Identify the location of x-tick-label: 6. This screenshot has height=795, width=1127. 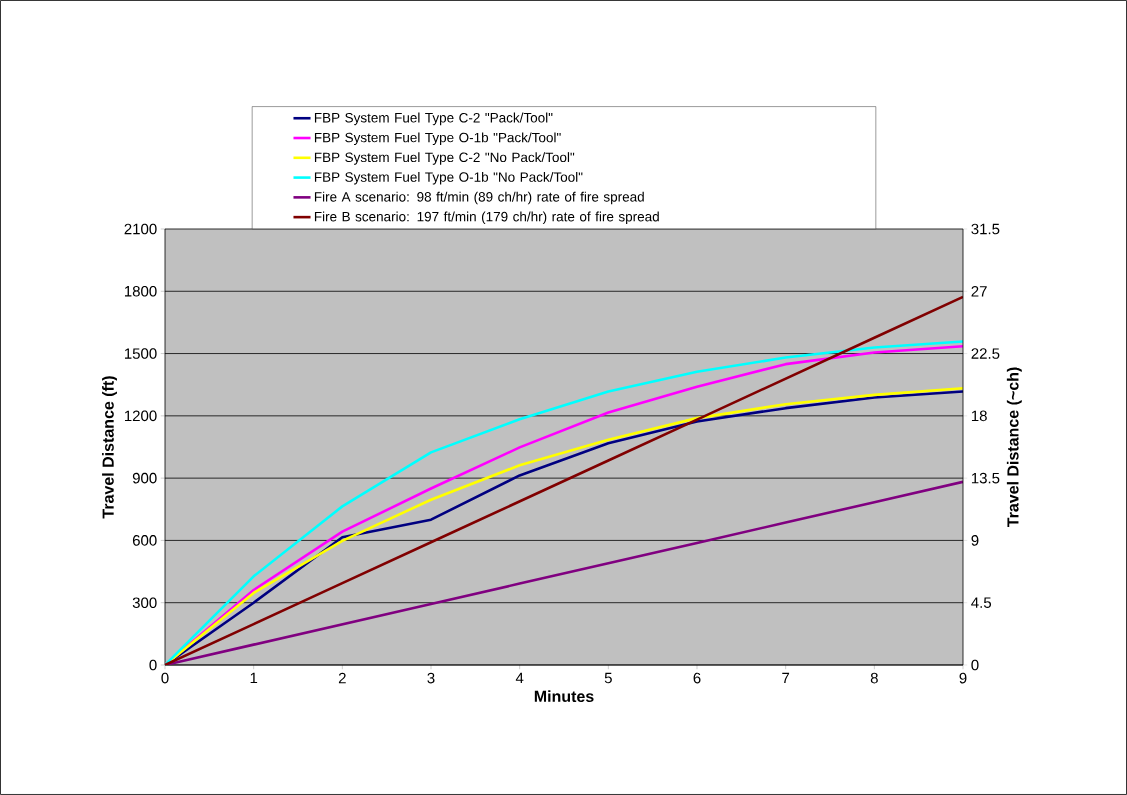
(697, 678).